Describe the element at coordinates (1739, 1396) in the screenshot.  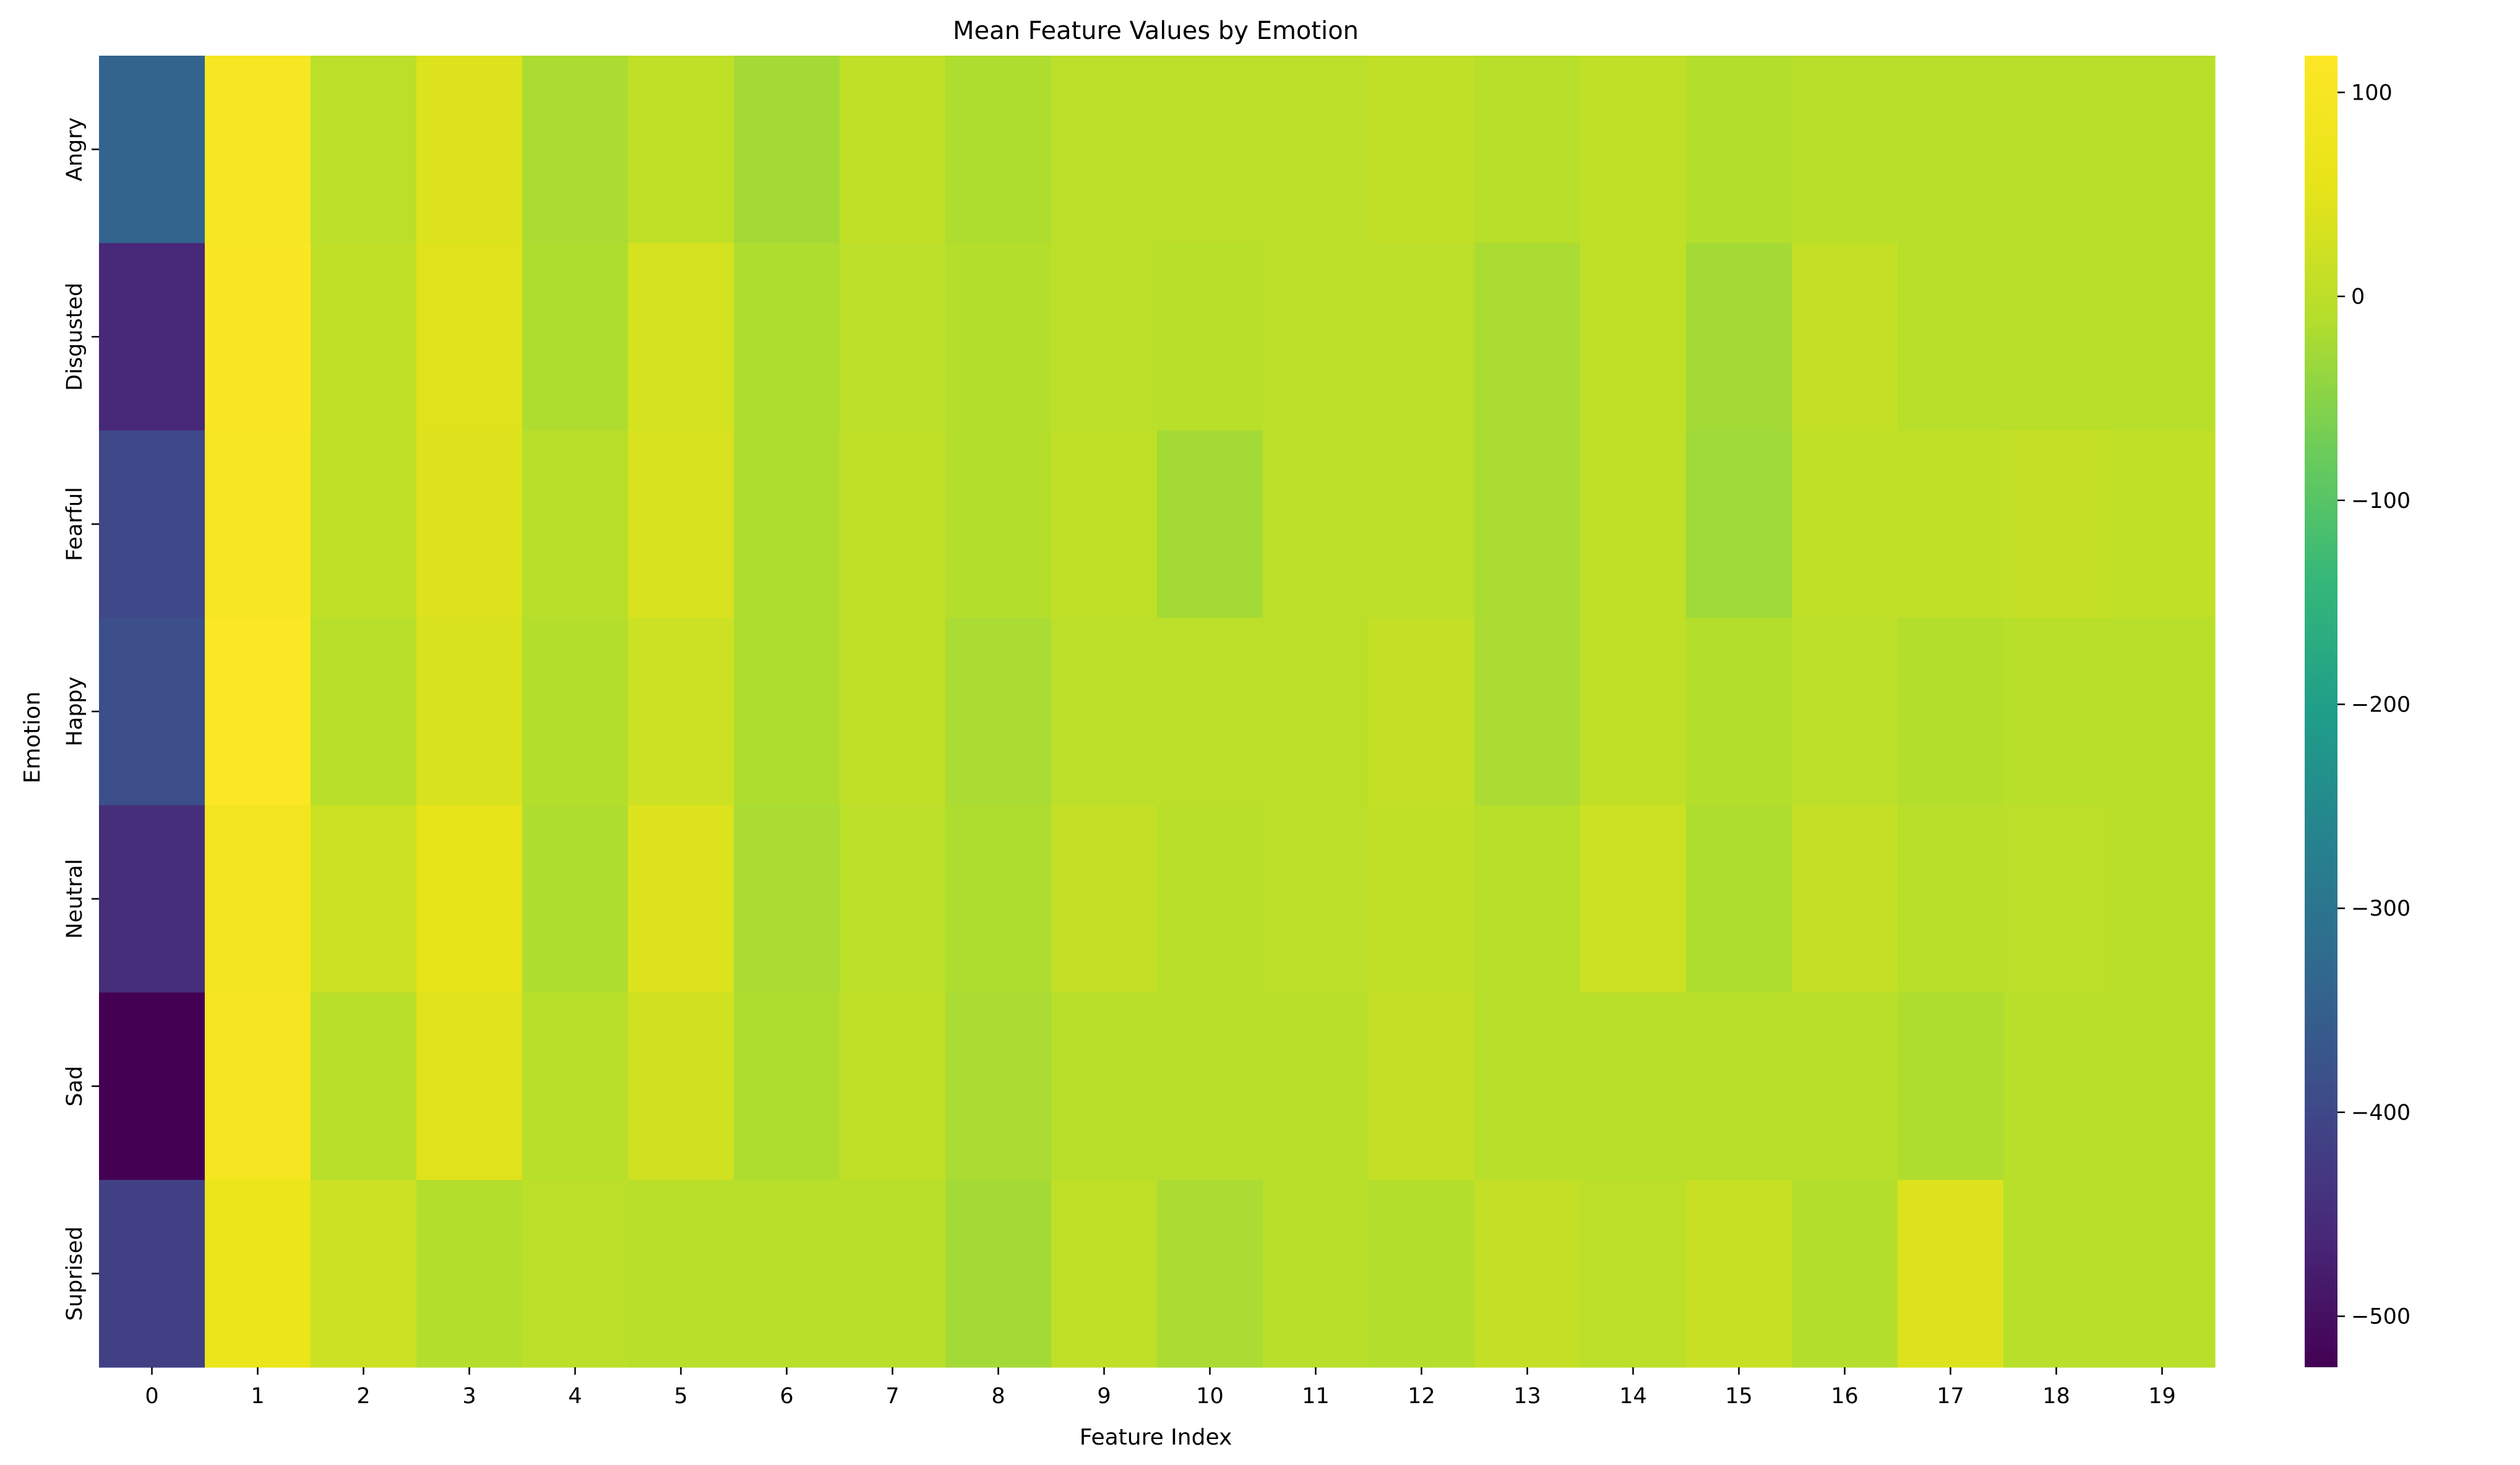
I see `x-tick-label: 15` at that location.